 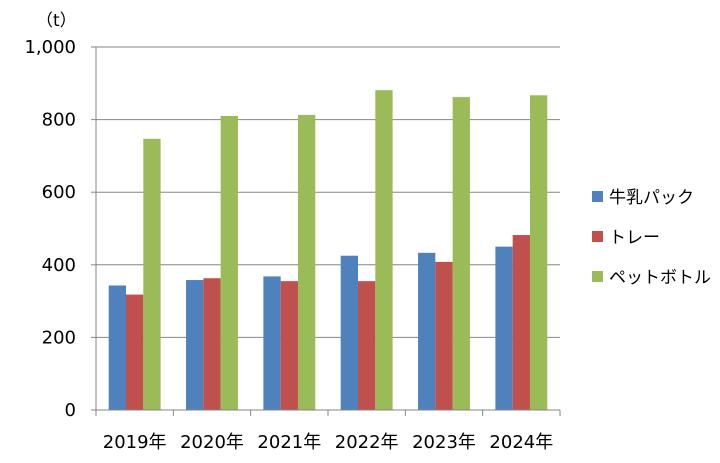 I want to click on y-axis-unit-label: （t）, so click(x=56, y=21).